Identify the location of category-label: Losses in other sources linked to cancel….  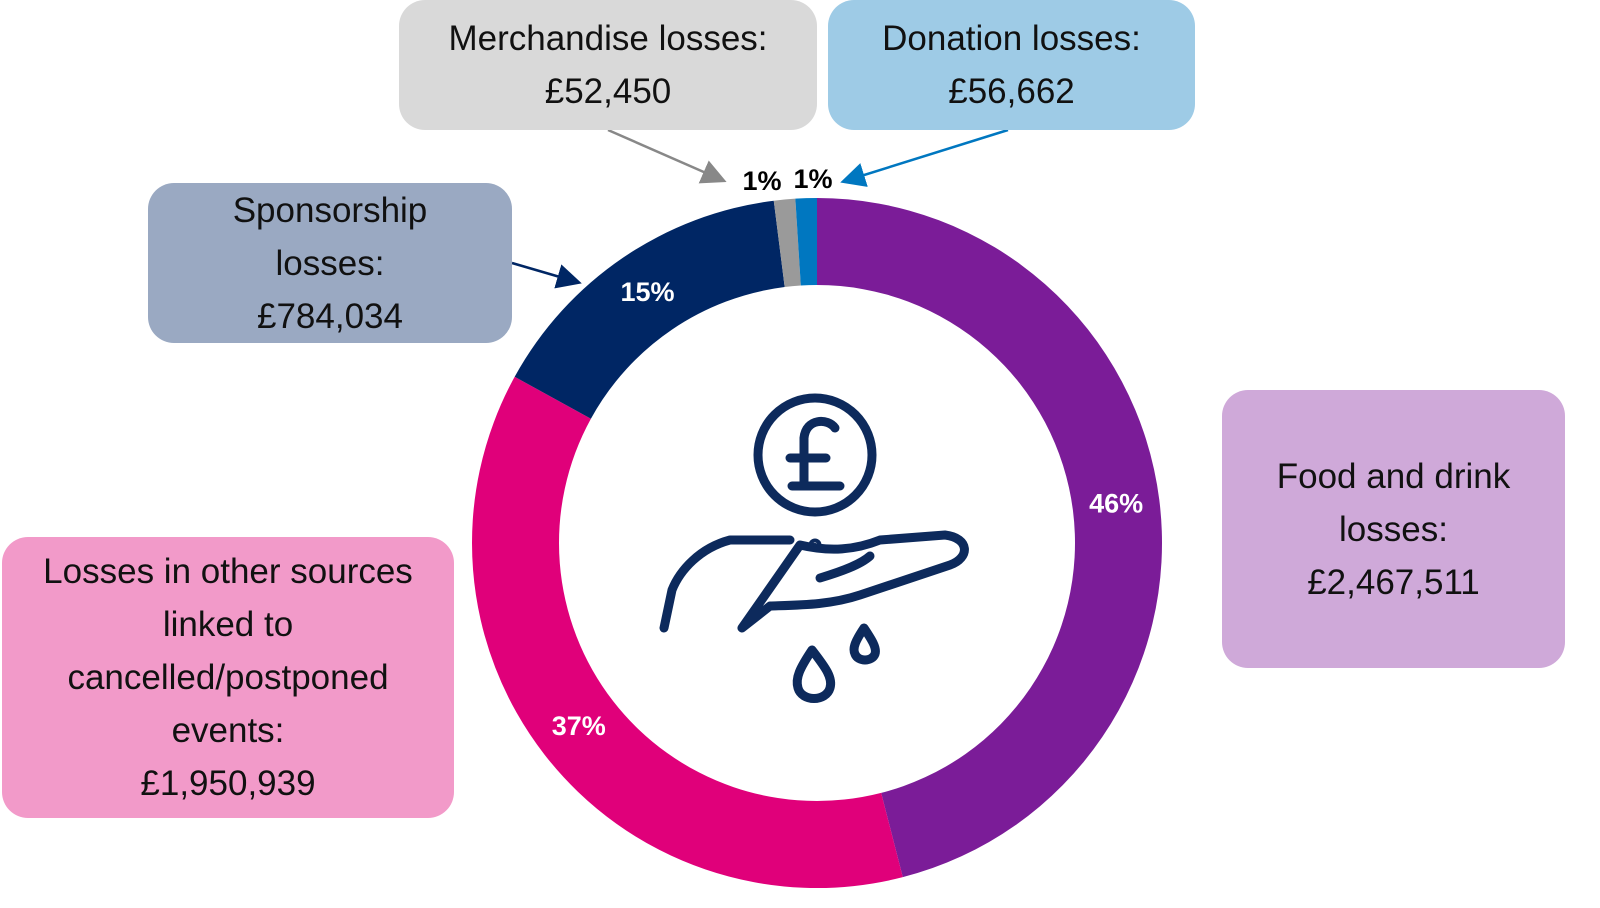
(228, 651).